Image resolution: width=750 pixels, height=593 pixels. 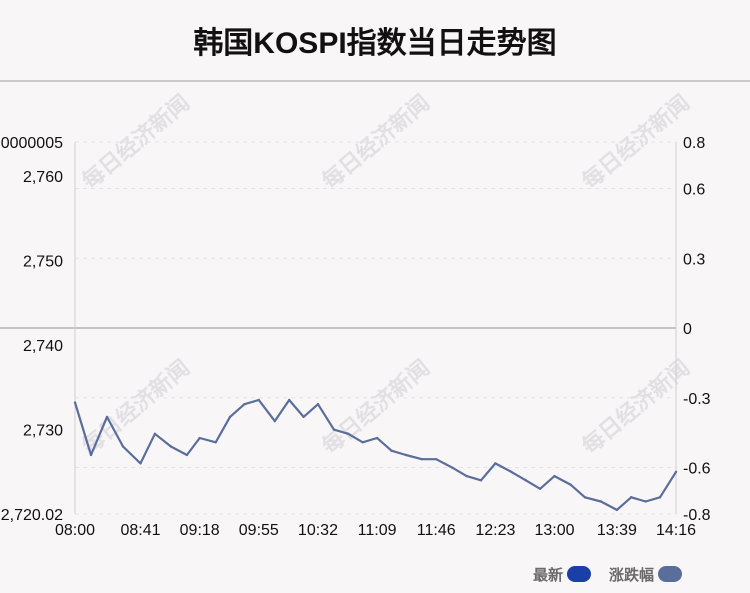 What do you see at coordinates (579, 574) in the screenshot?
I see `legend-latest-swatch` at bounding box center [579, 574].